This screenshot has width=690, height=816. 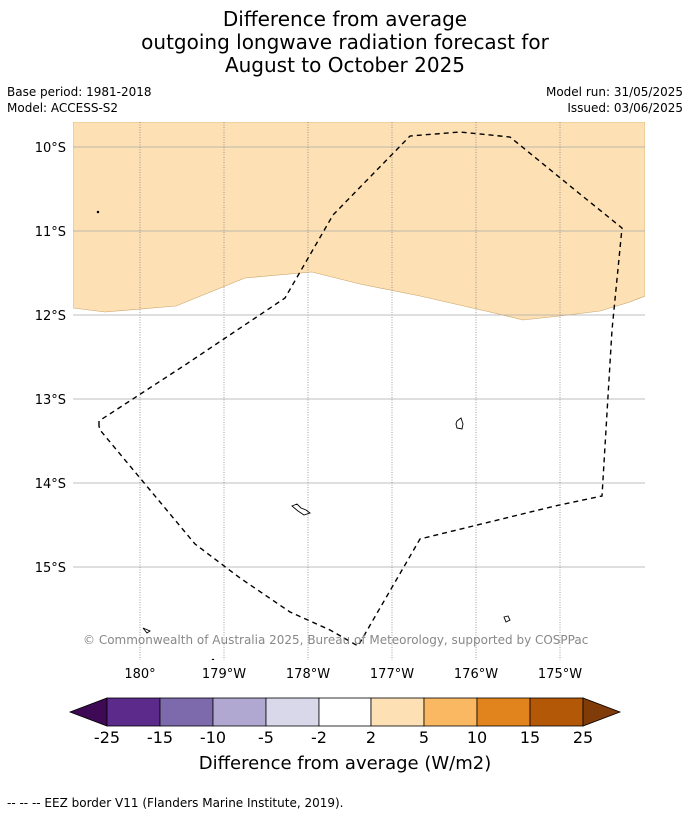 I want to click on colorbar, so click(x=345, y=712).